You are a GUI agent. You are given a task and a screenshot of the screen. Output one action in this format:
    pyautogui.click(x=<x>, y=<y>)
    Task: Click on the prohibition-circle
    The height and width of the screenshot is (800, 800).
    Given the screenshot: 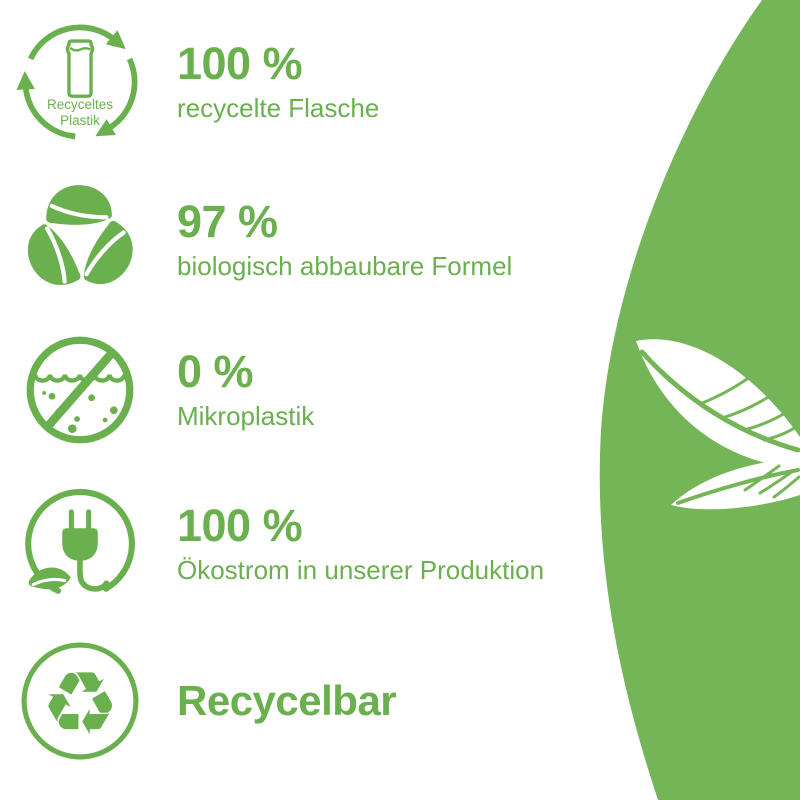 What is the action you would take?
    pyautogui.click(x=80, y=390)
    